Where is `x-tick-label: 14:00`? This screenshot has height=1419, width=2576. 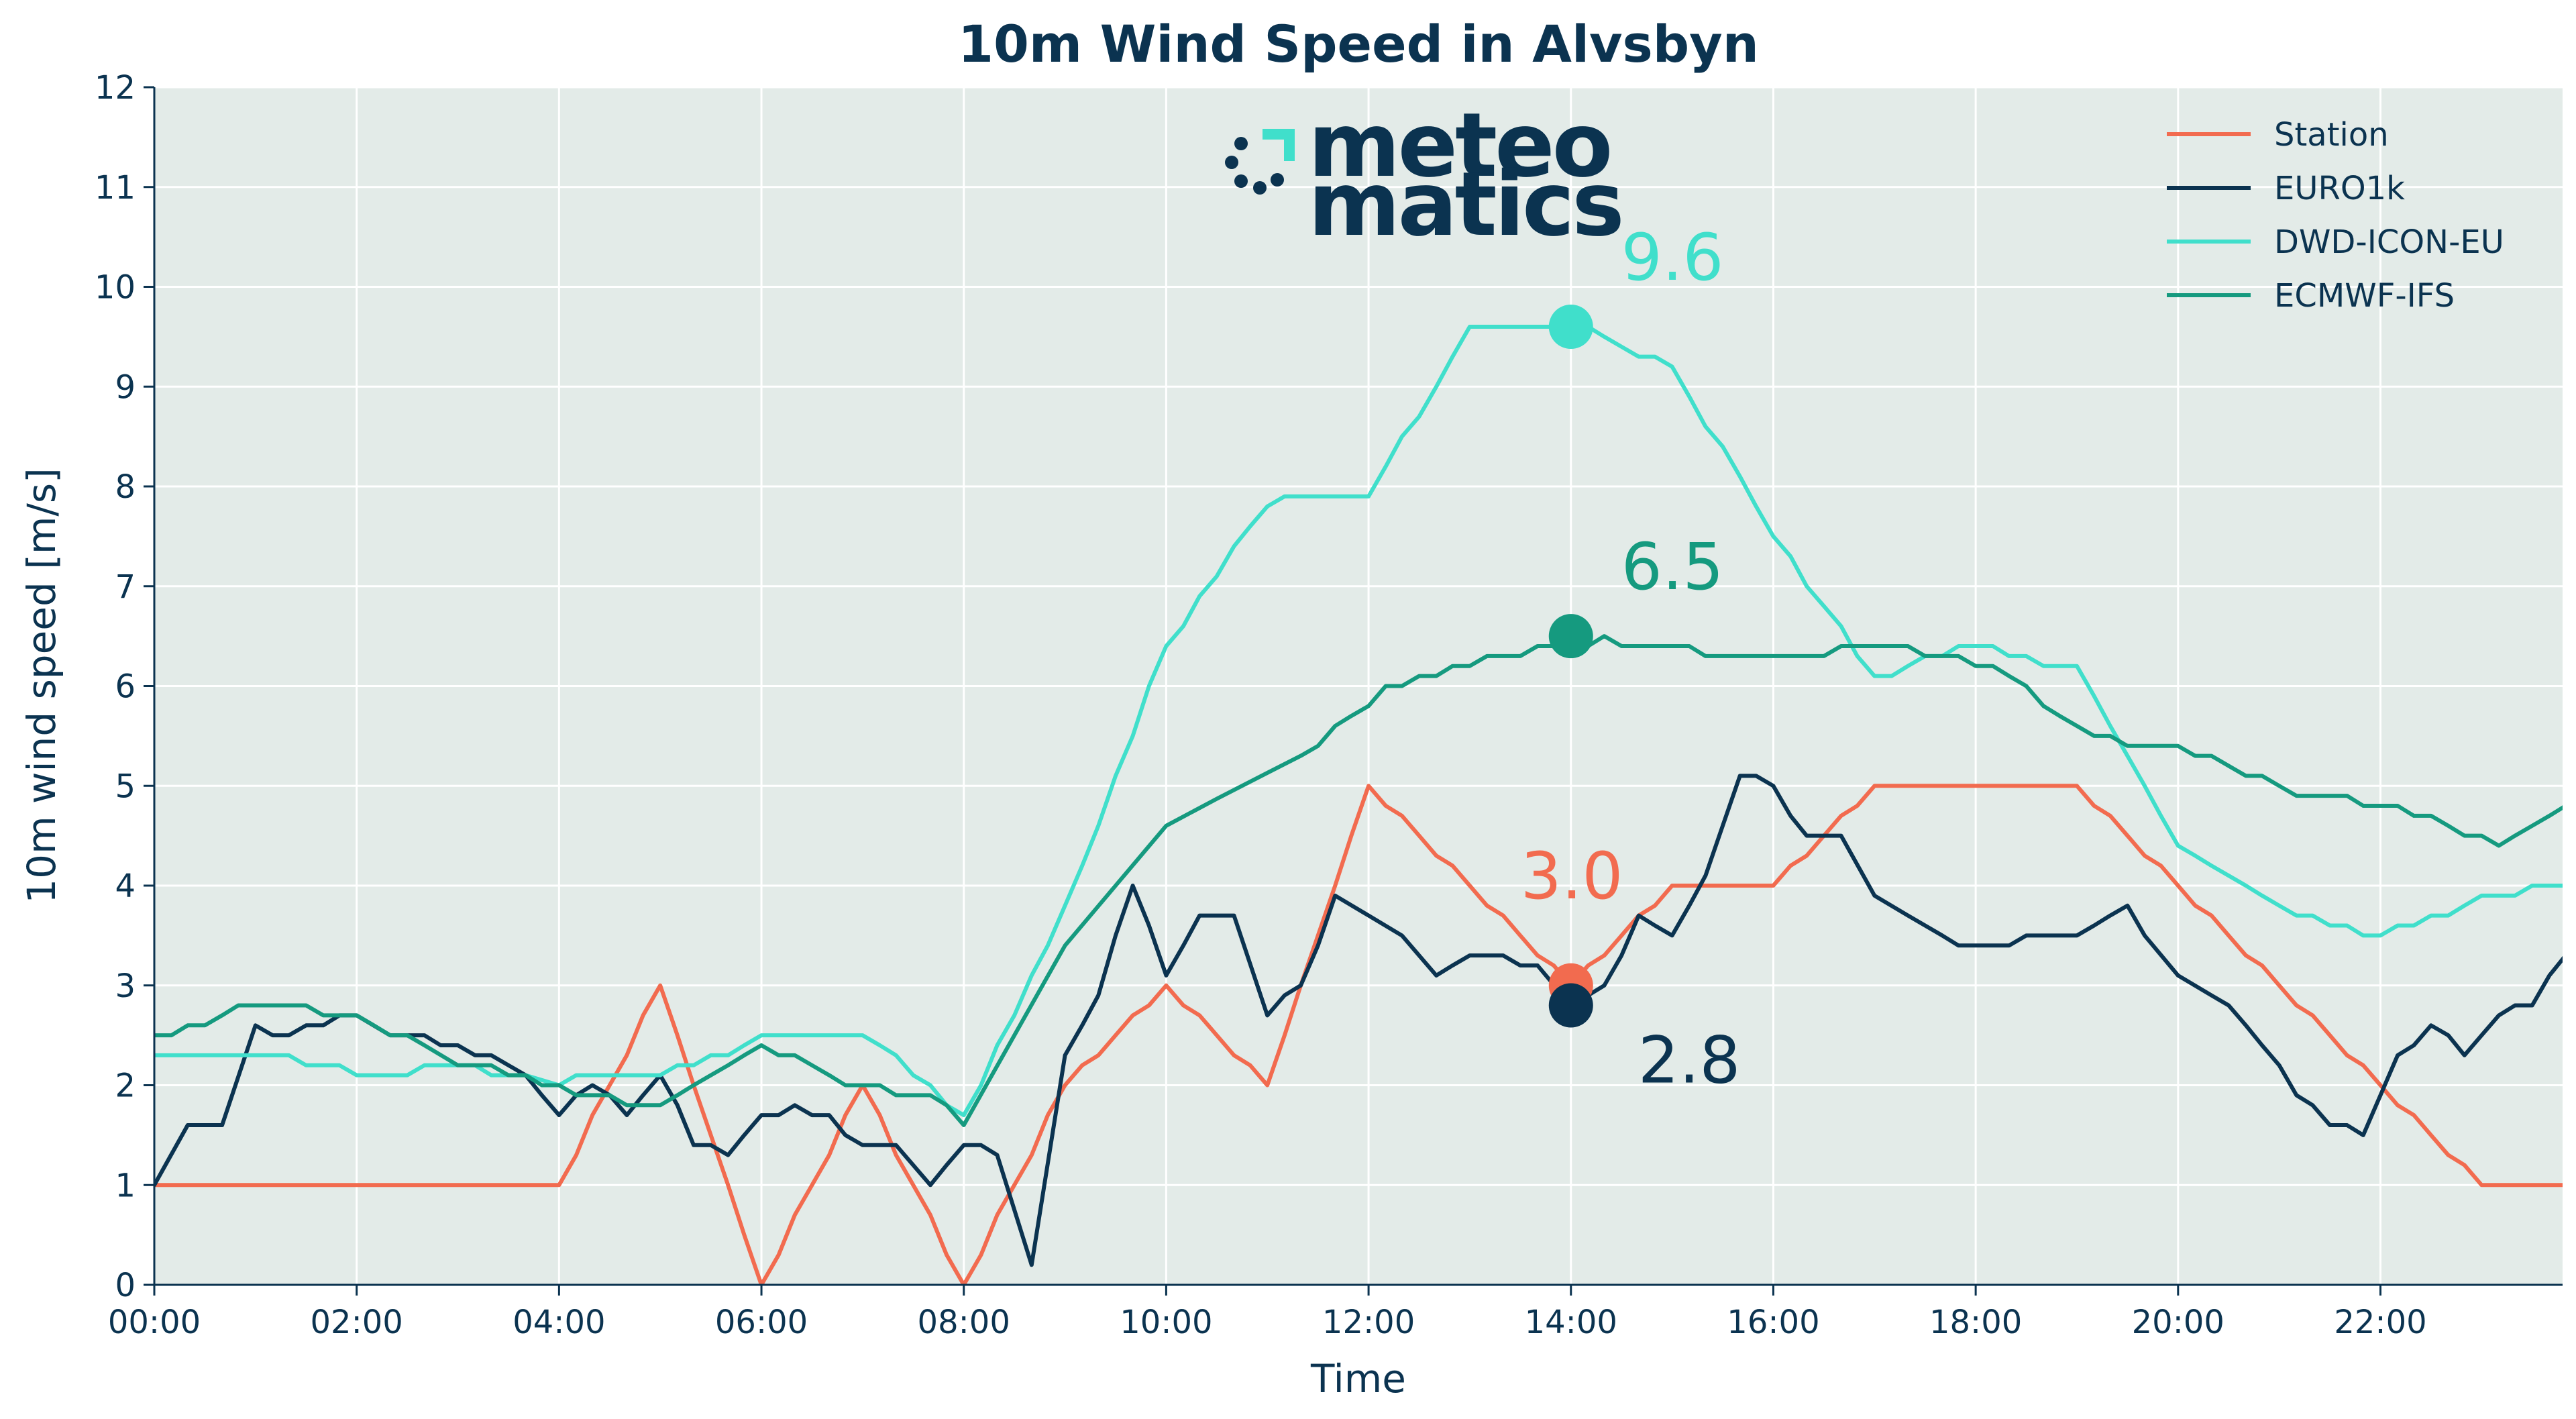
x-tick-label: 14:00 is located at coordinates (1571, 1322).